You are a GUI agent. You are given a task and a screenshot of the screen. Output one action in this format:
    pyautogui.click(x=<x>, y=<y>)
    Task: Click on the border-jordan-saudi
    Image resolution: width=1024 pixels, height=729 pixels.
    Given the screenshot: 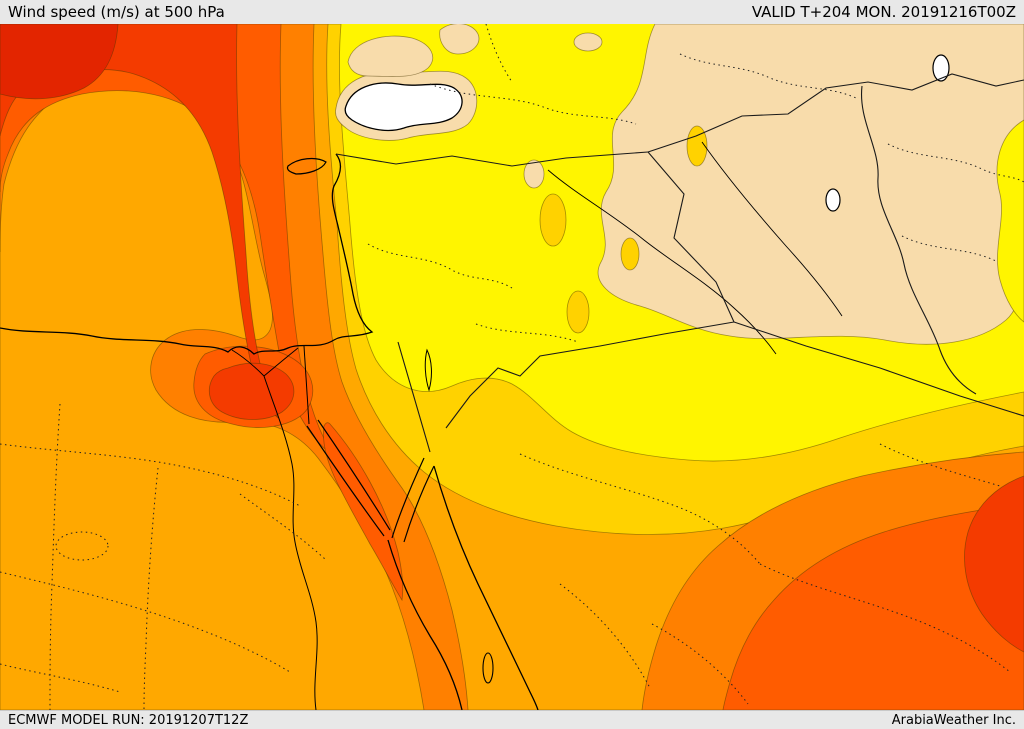 What is the action you would take?
    pyautogui.click(x=590, y=375)
    